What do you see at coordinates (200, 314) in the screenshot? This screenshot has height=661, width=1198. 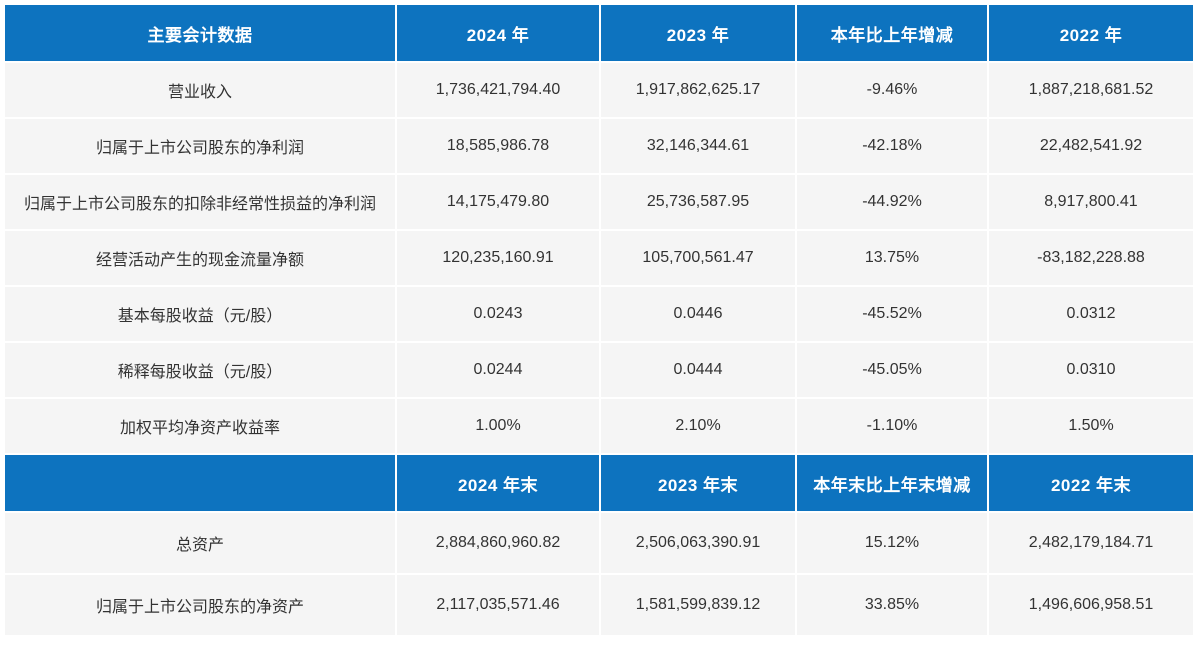 I see `row-label: 基本每股收益（元/股）` at bounding box center [200, 314].